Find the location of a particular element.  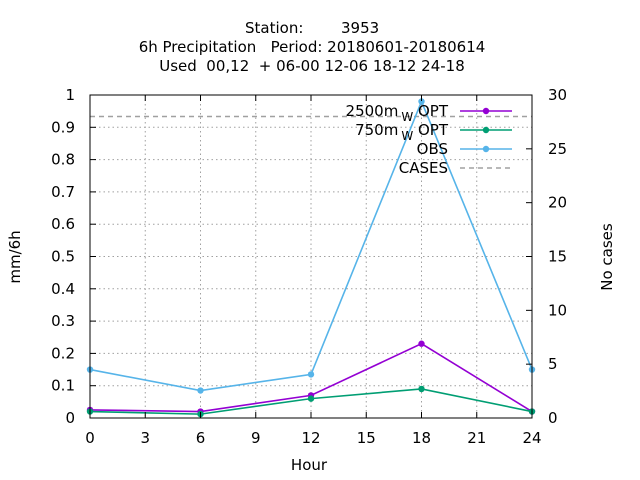

y-tick-label: 0.9 is located at coordinates (63, 127).